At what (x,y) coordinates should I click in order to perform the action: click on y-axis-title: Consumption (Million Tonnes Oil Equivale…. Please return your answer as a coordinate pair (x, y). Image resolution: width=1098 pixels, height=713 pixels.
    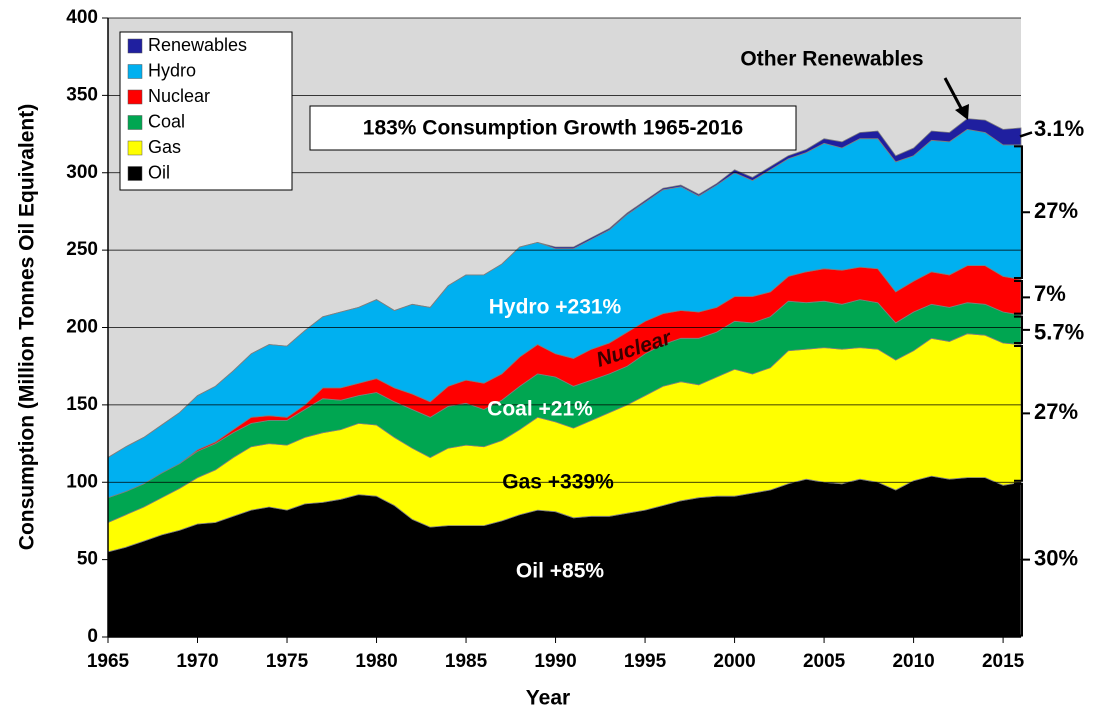
    Looking at the image, I should click on (27, 327).